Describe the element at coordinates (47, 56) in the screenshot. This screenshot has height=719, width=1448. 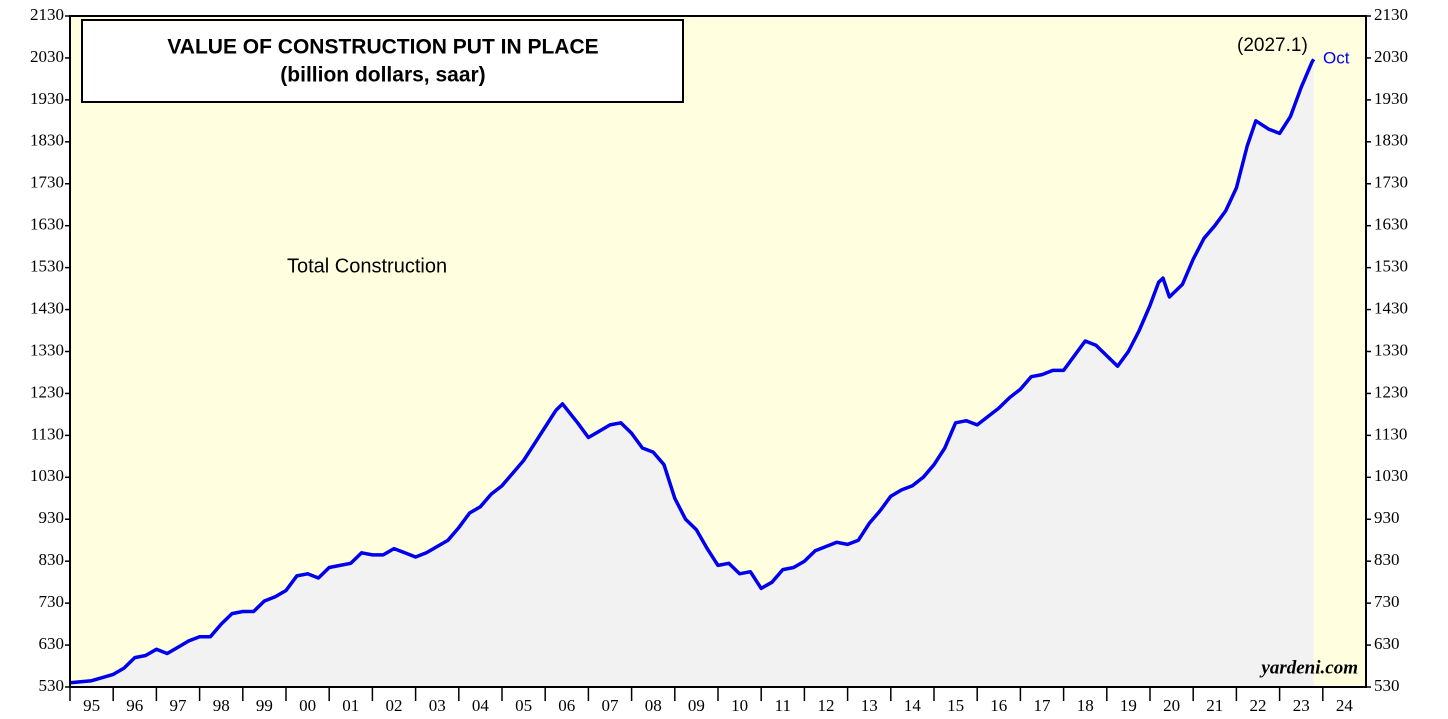
I see `y-tick-label: 2030` at that location.